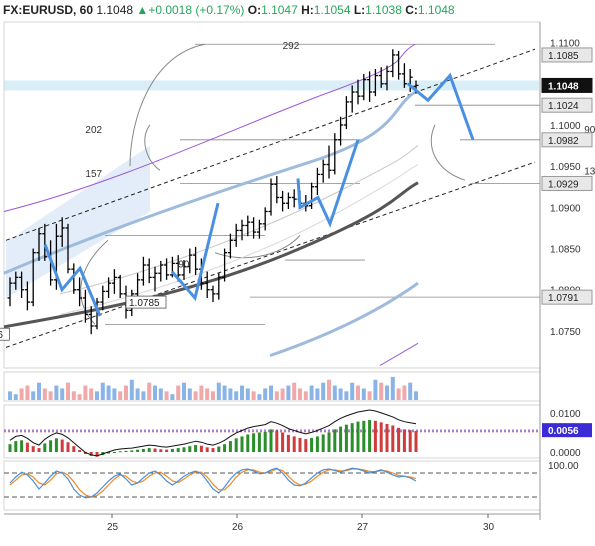  I want to click on ma-blue-lower, so click(344, 319).